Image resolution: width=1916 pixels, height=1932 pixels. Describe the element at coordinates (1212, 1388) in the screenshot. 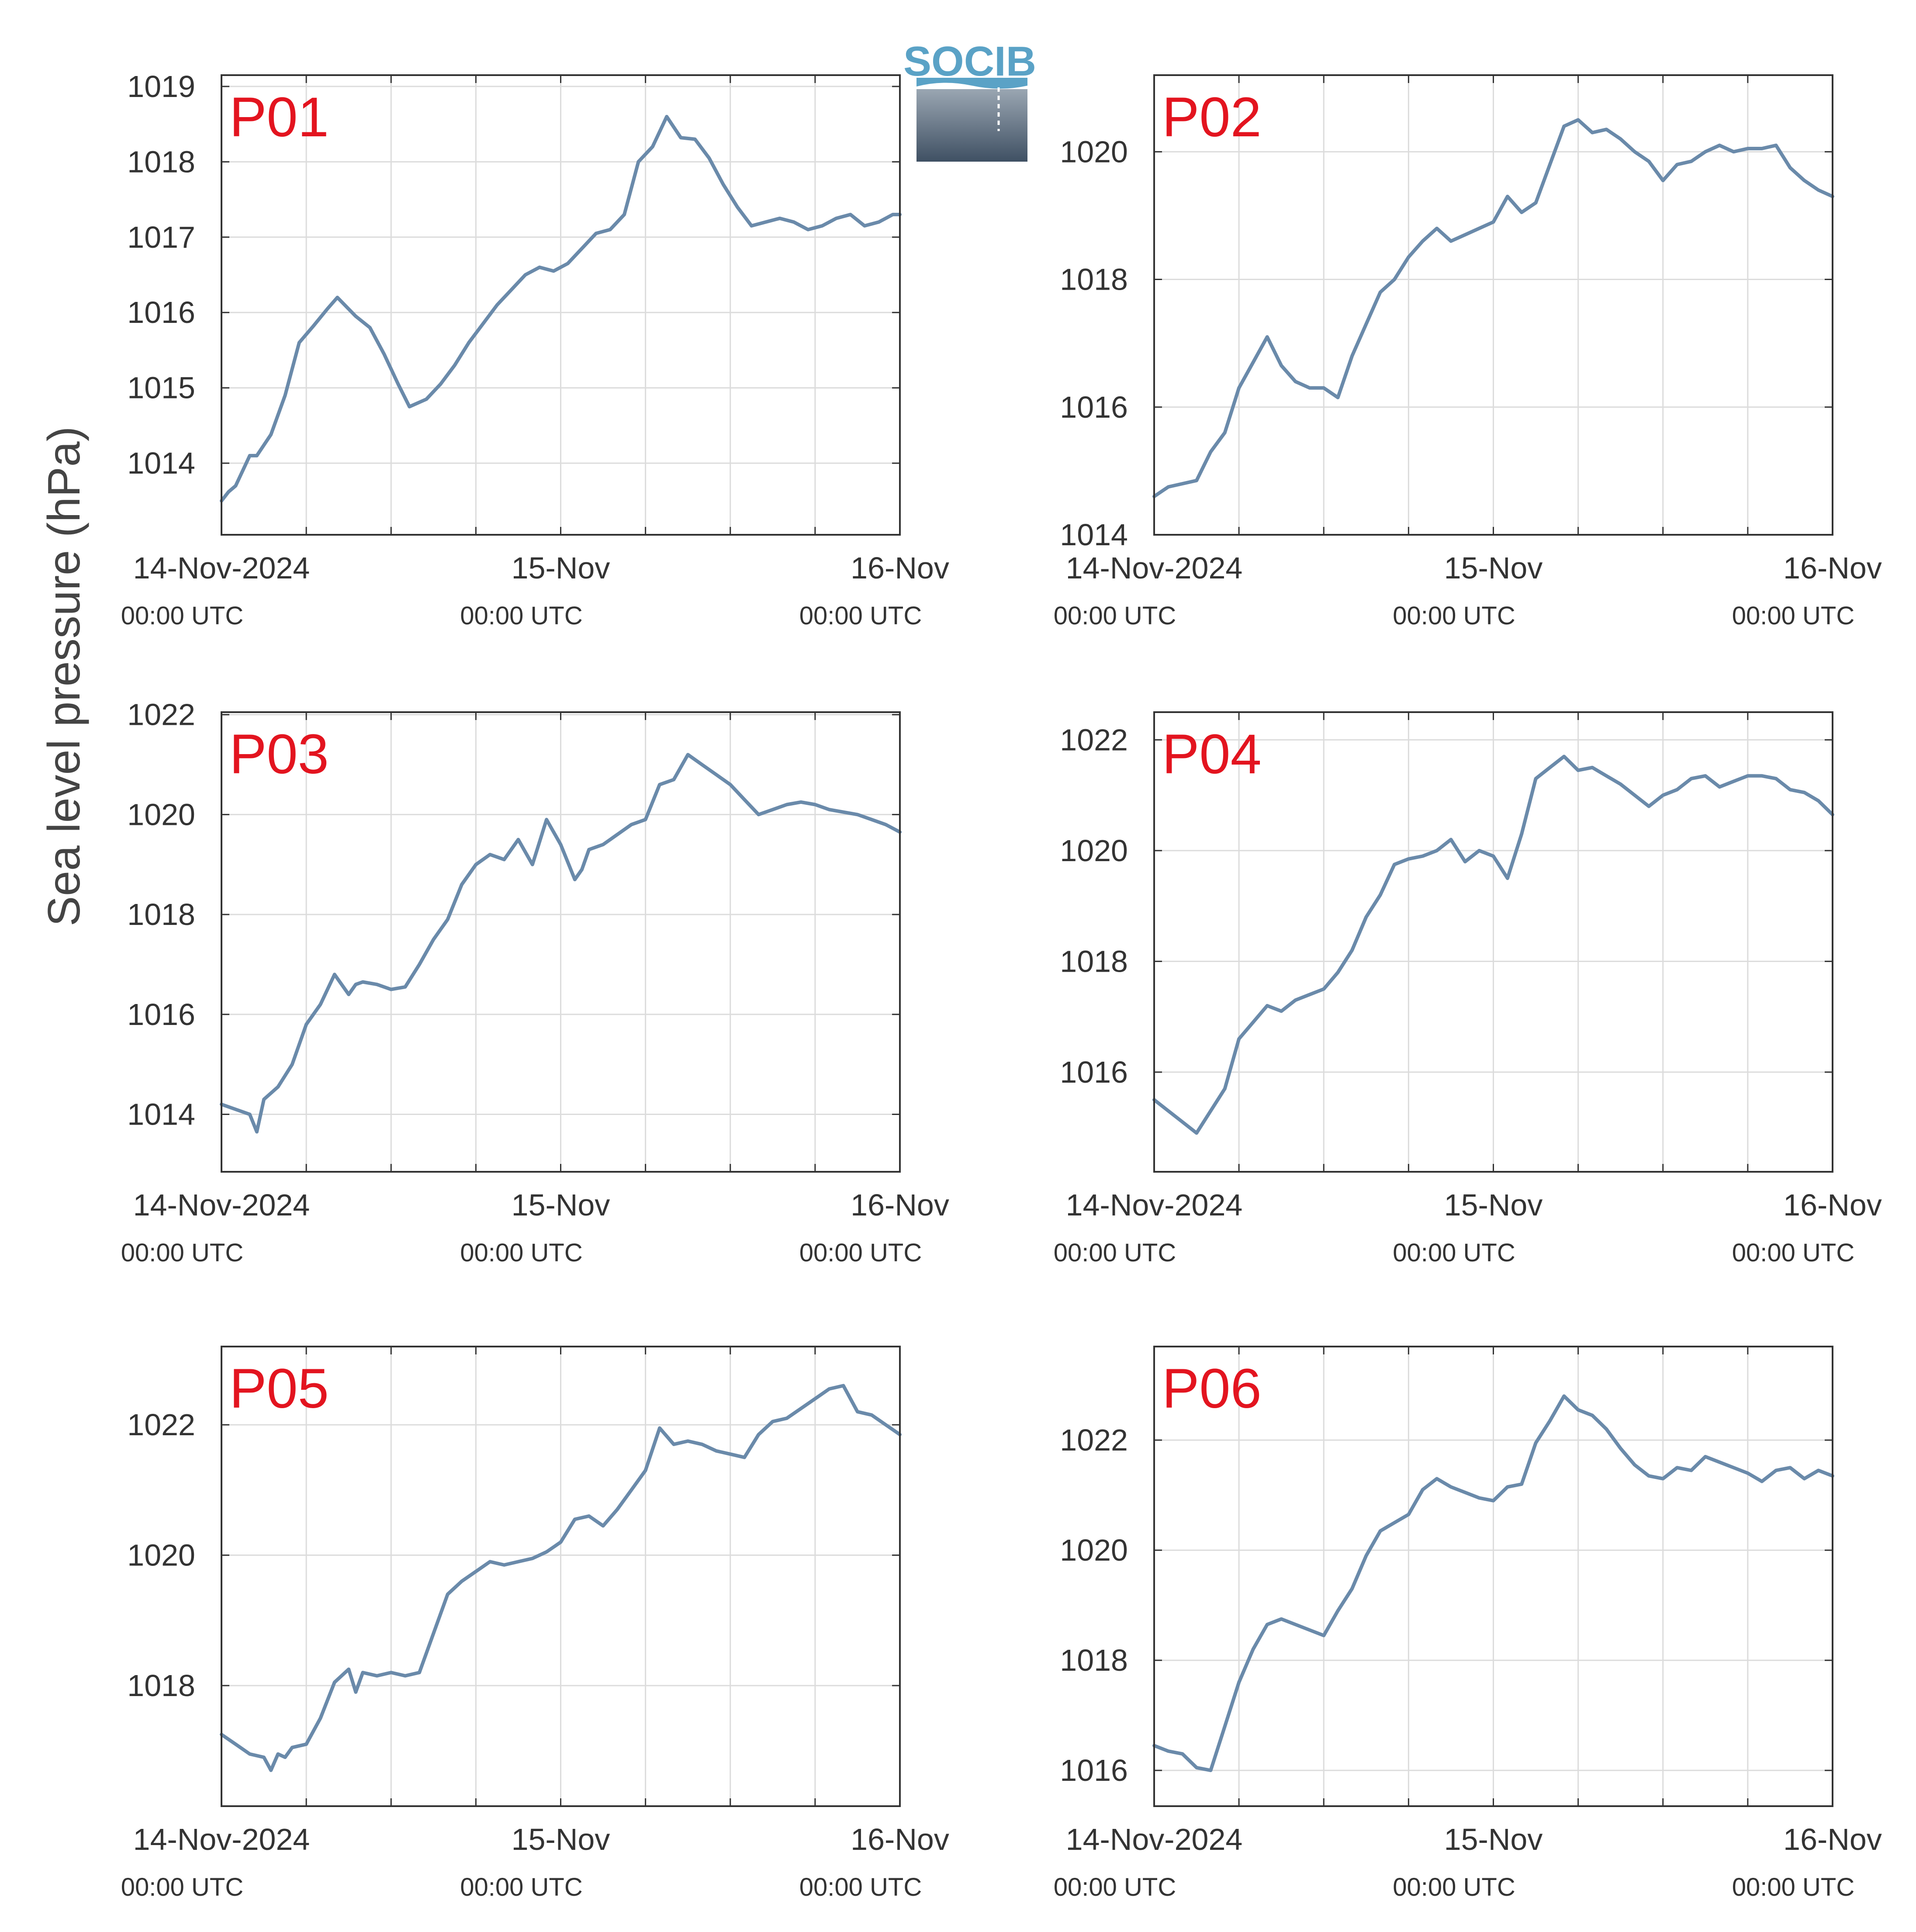

I see `panel-label: P06` at that location.